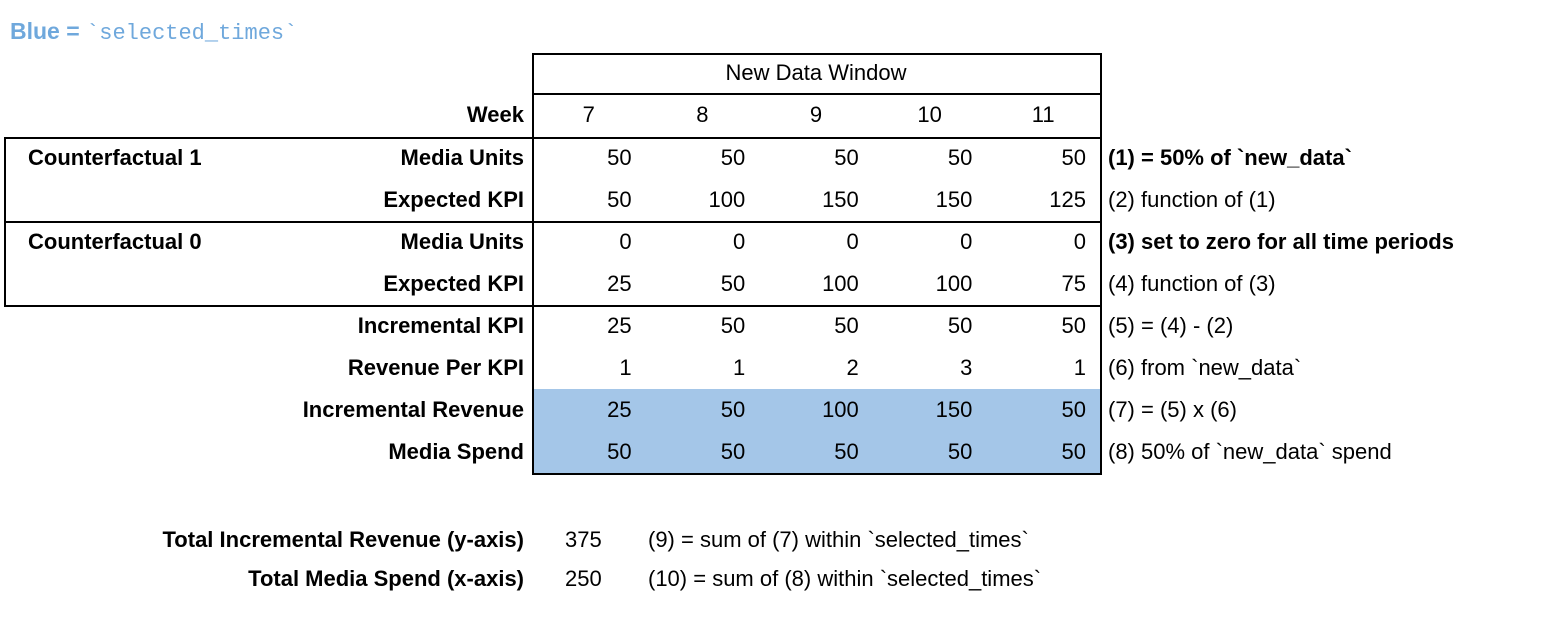 This screenshot has height=620, width=1544. I want to click on row-annotation: (8) 50% of `new_data` spend, so click(1250, 451).